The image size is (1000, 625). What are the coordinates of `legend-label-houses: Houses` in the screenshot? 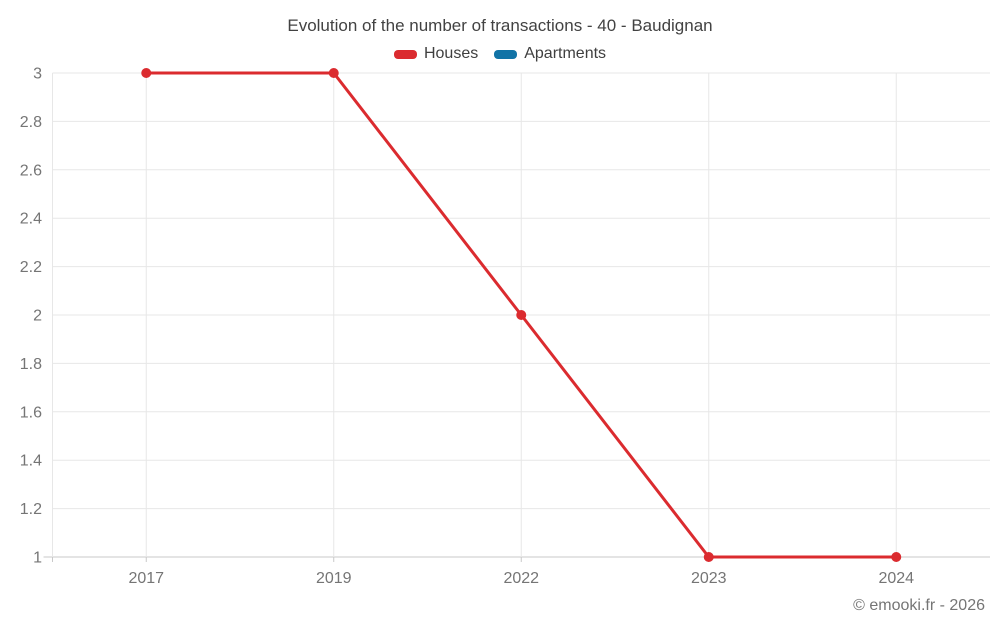 It's located at (451, 53).